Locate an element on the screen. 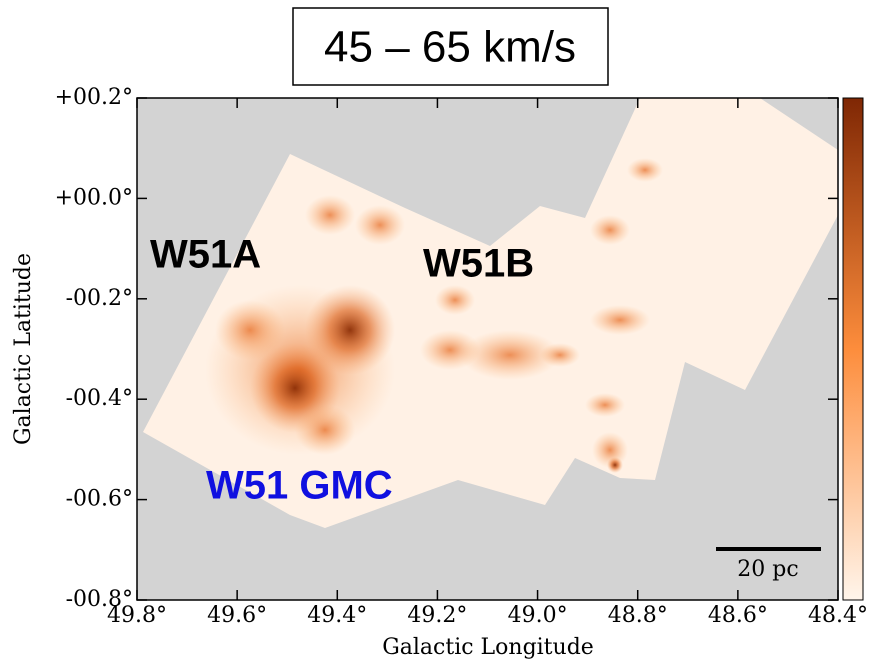  x-tick-label: 49.6° is located at coordinates (237, 615).